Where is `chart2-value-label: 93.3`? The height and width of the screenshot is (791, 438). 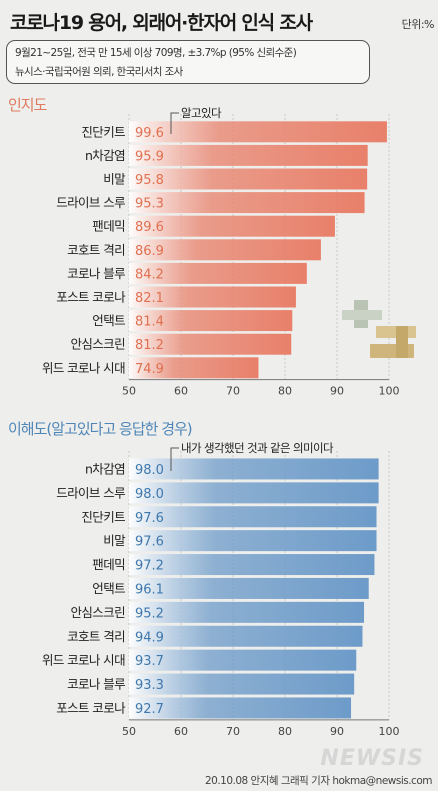 chart2-value-label: 93.3 is located at coordinates (149, 685).